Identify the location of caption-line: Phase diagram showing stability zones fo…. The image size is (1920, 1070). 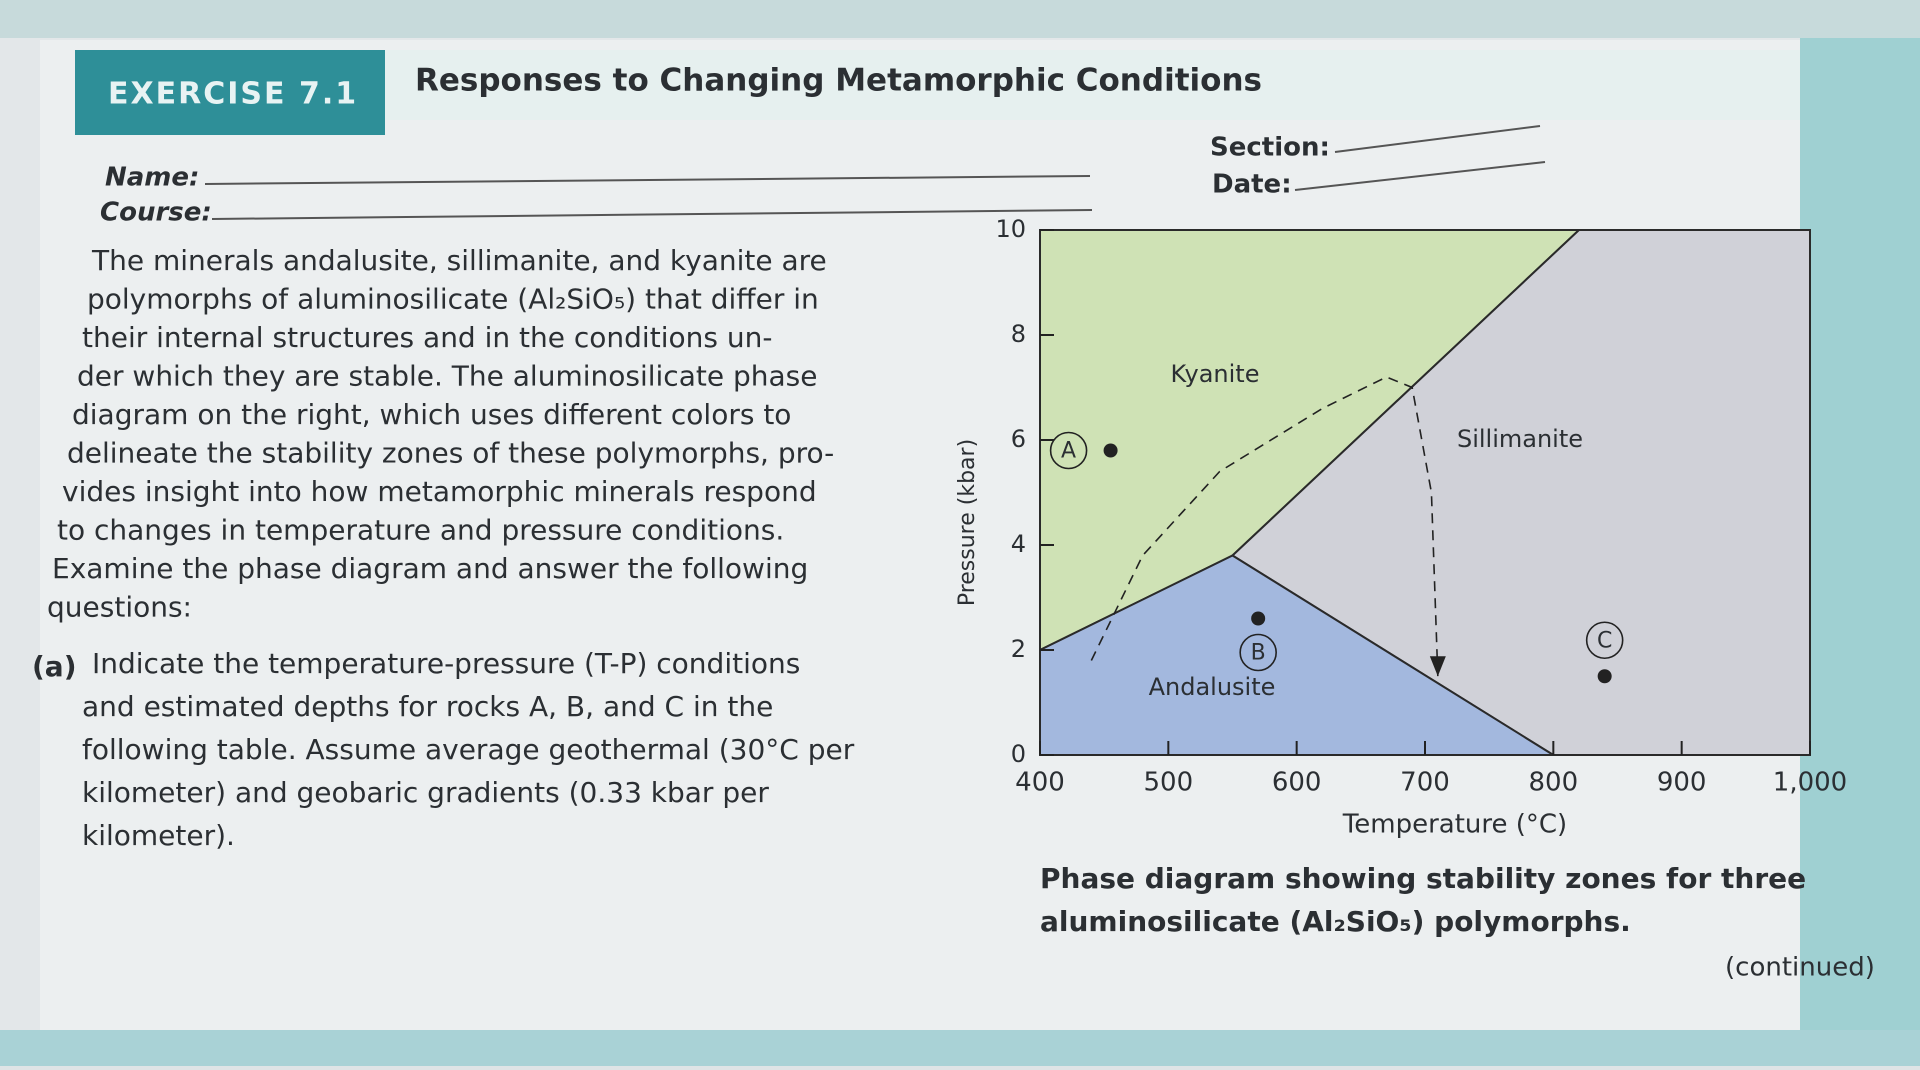
(1423, 878).